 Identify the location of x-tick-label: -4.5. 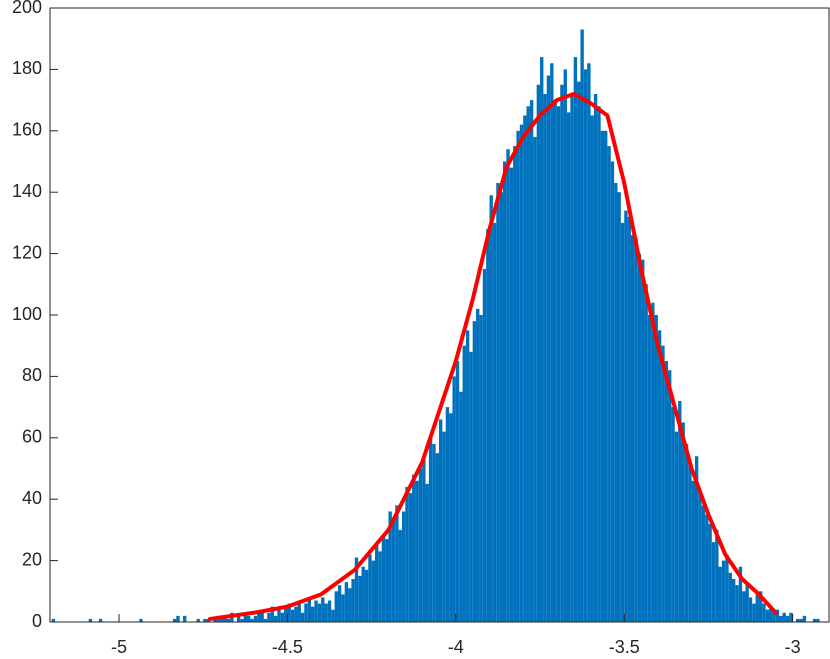
(287, 647).